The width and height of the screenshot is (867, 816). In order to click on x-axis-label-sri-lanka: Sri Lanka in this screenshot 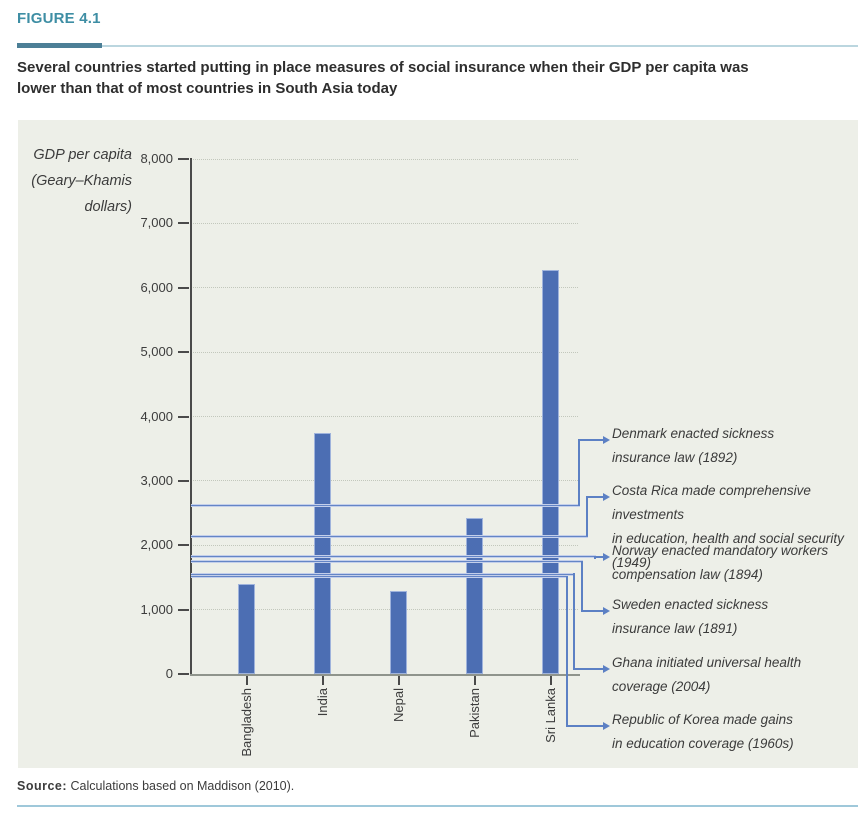, I will do `click(550, 715)`.